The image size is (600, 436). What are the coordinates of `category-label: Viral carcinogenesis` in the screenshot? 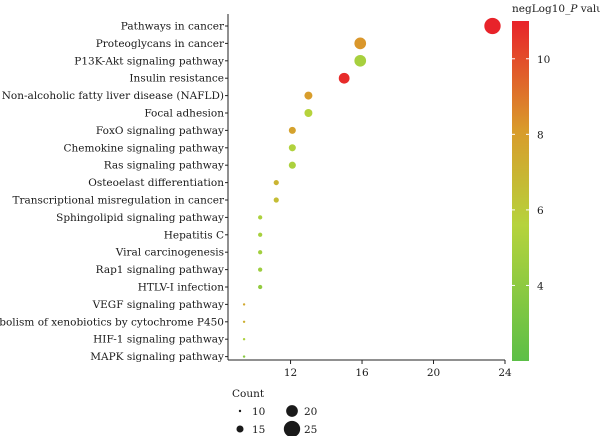 It's located at (169, 253).